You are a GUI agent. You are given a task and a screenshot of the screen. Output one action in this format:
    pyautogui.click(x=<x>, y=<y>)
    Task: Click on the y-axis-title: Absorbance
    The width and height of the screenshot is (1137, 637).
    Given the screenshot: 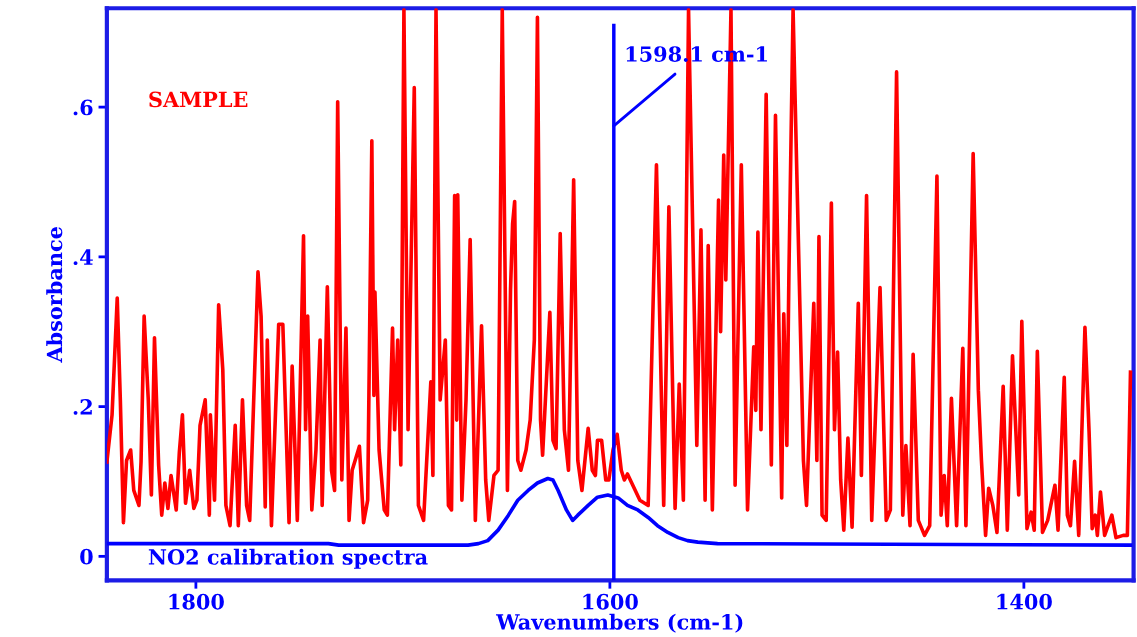 What is the action you would take?
    pyautogui.click(x=54, y=295)
    